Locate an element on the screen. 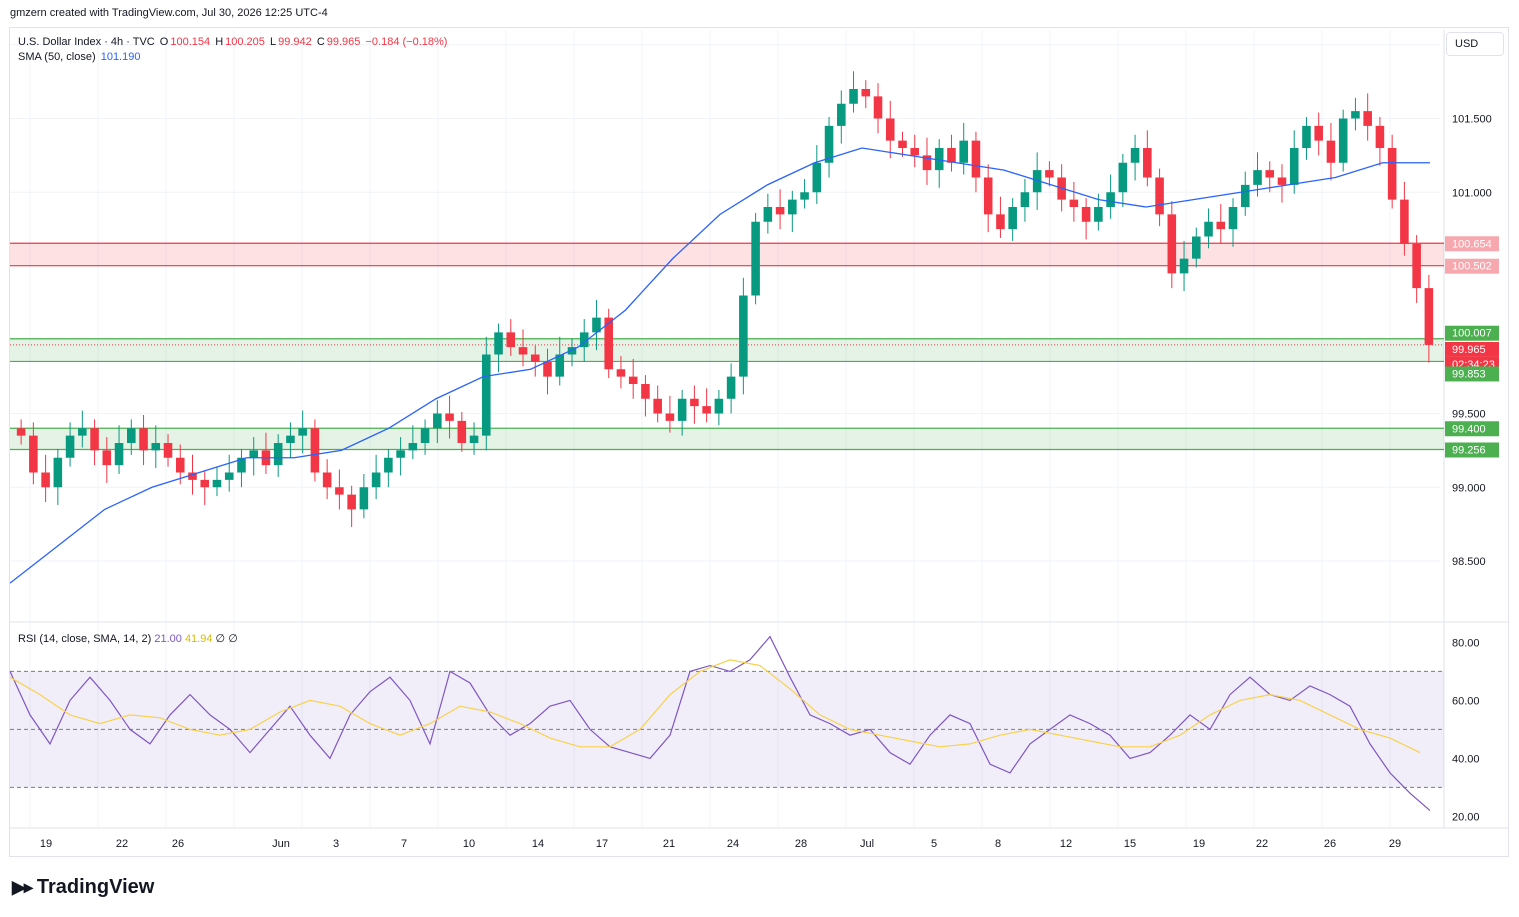  sma-label: SMA (50, close) is located at coordinates (57, 57).